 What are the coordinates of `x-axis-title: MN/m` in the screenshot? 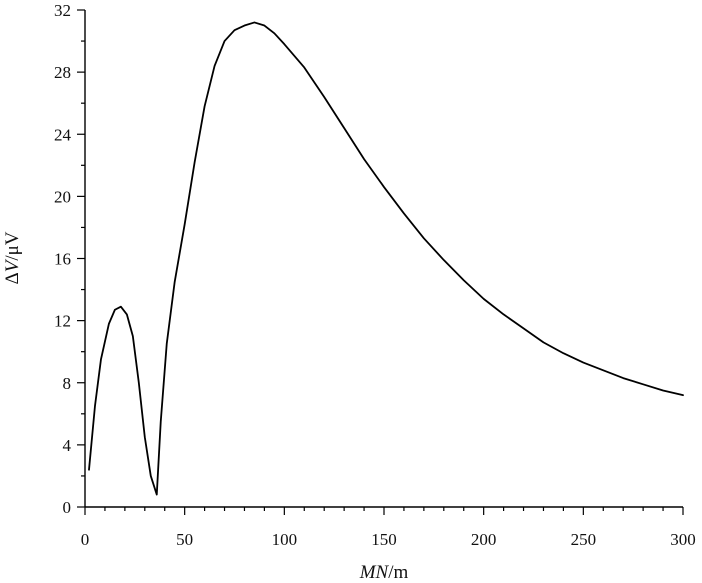 It's located at (384, 572).